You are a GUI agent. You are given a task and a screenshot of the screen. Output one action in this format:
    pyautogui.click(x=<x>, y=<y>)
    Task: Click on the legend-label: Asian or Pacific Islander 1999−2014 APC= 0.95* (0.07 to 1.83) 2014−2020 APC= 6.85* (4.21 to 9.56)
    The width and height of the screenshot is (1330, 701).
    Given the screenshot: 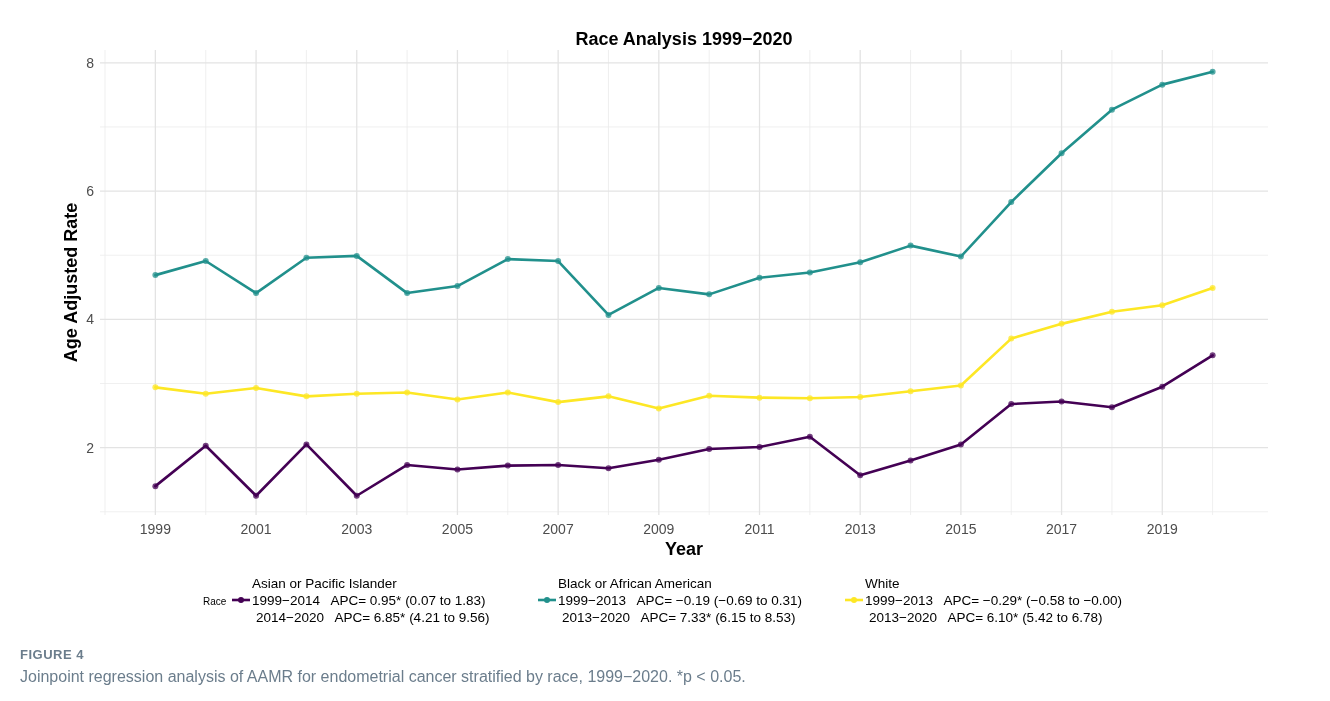 What is the action you would take?
    pyautogui.click(x=371, y=600)
    